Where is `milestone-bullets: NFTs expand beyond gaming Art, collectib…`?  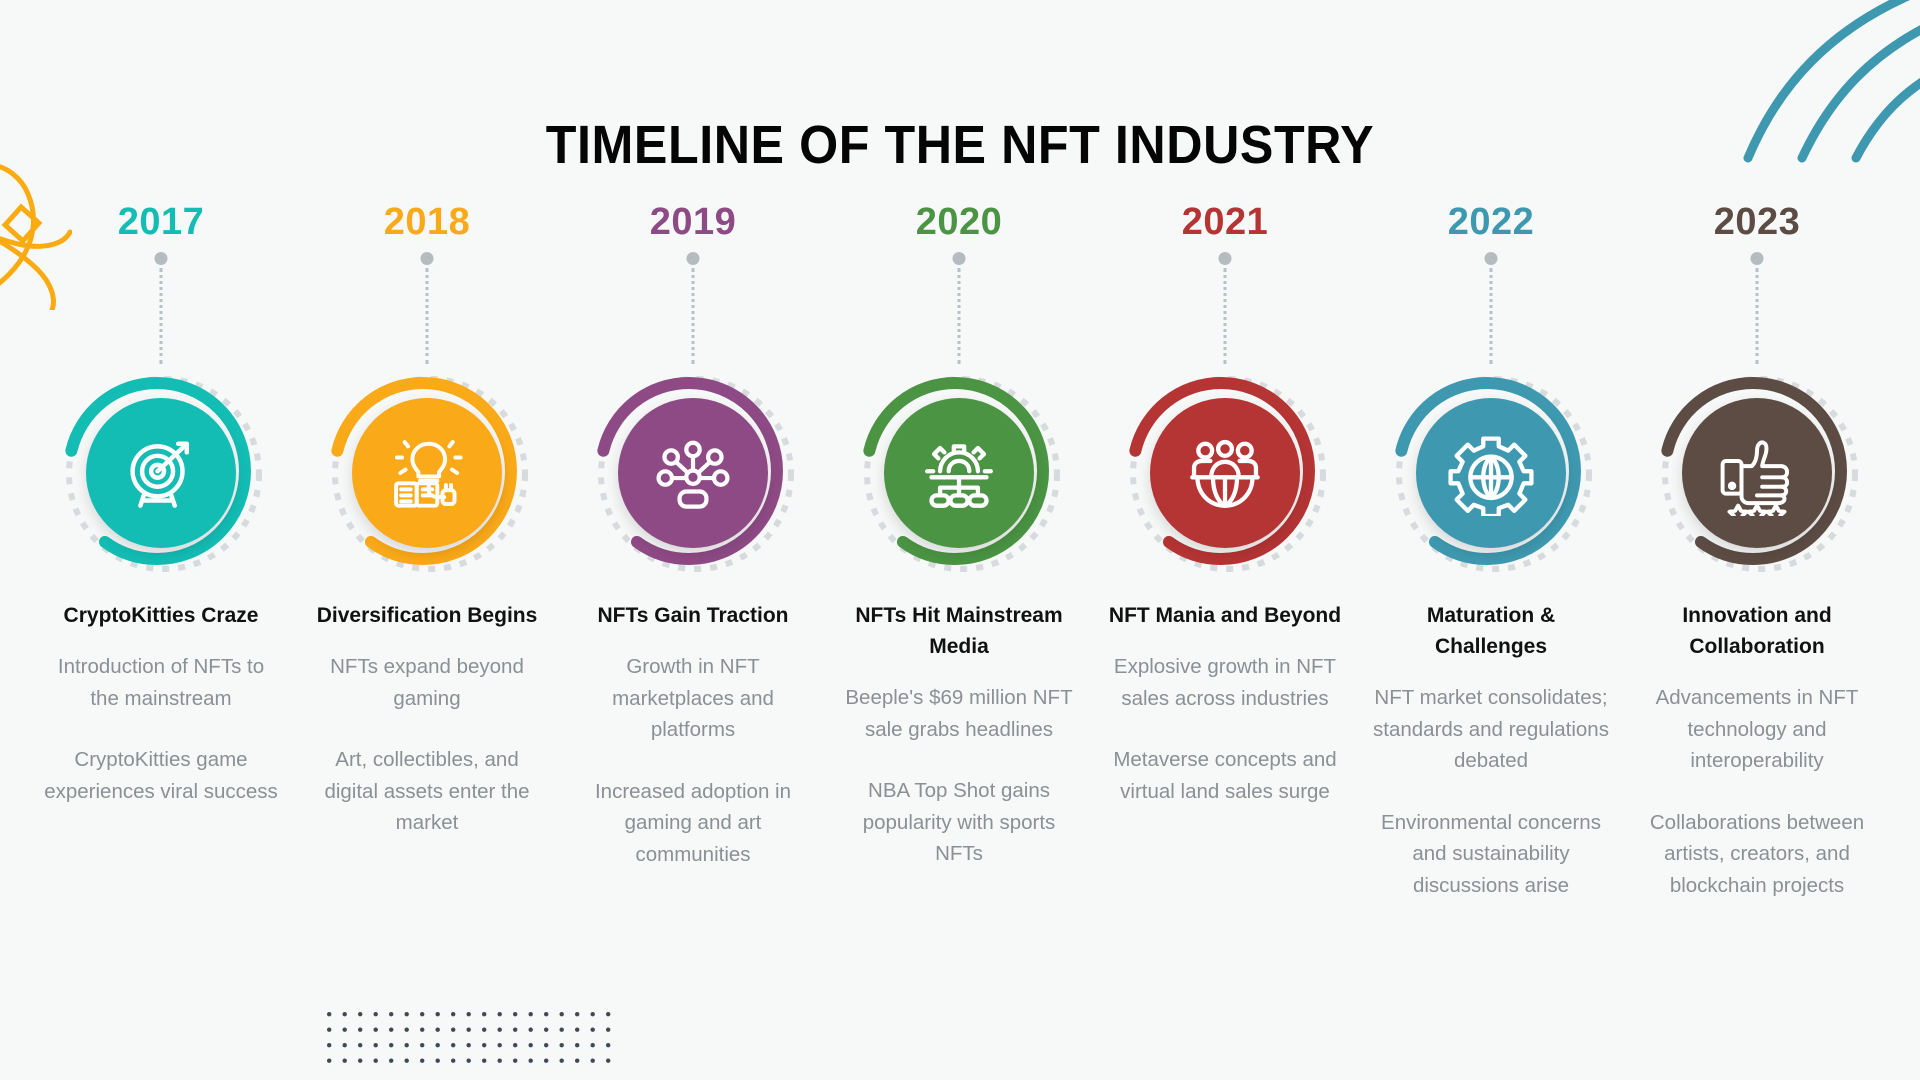 milestone-bullets: NFTs expand beyond gaming Art, collectib… is located at coordinates (427, 745).